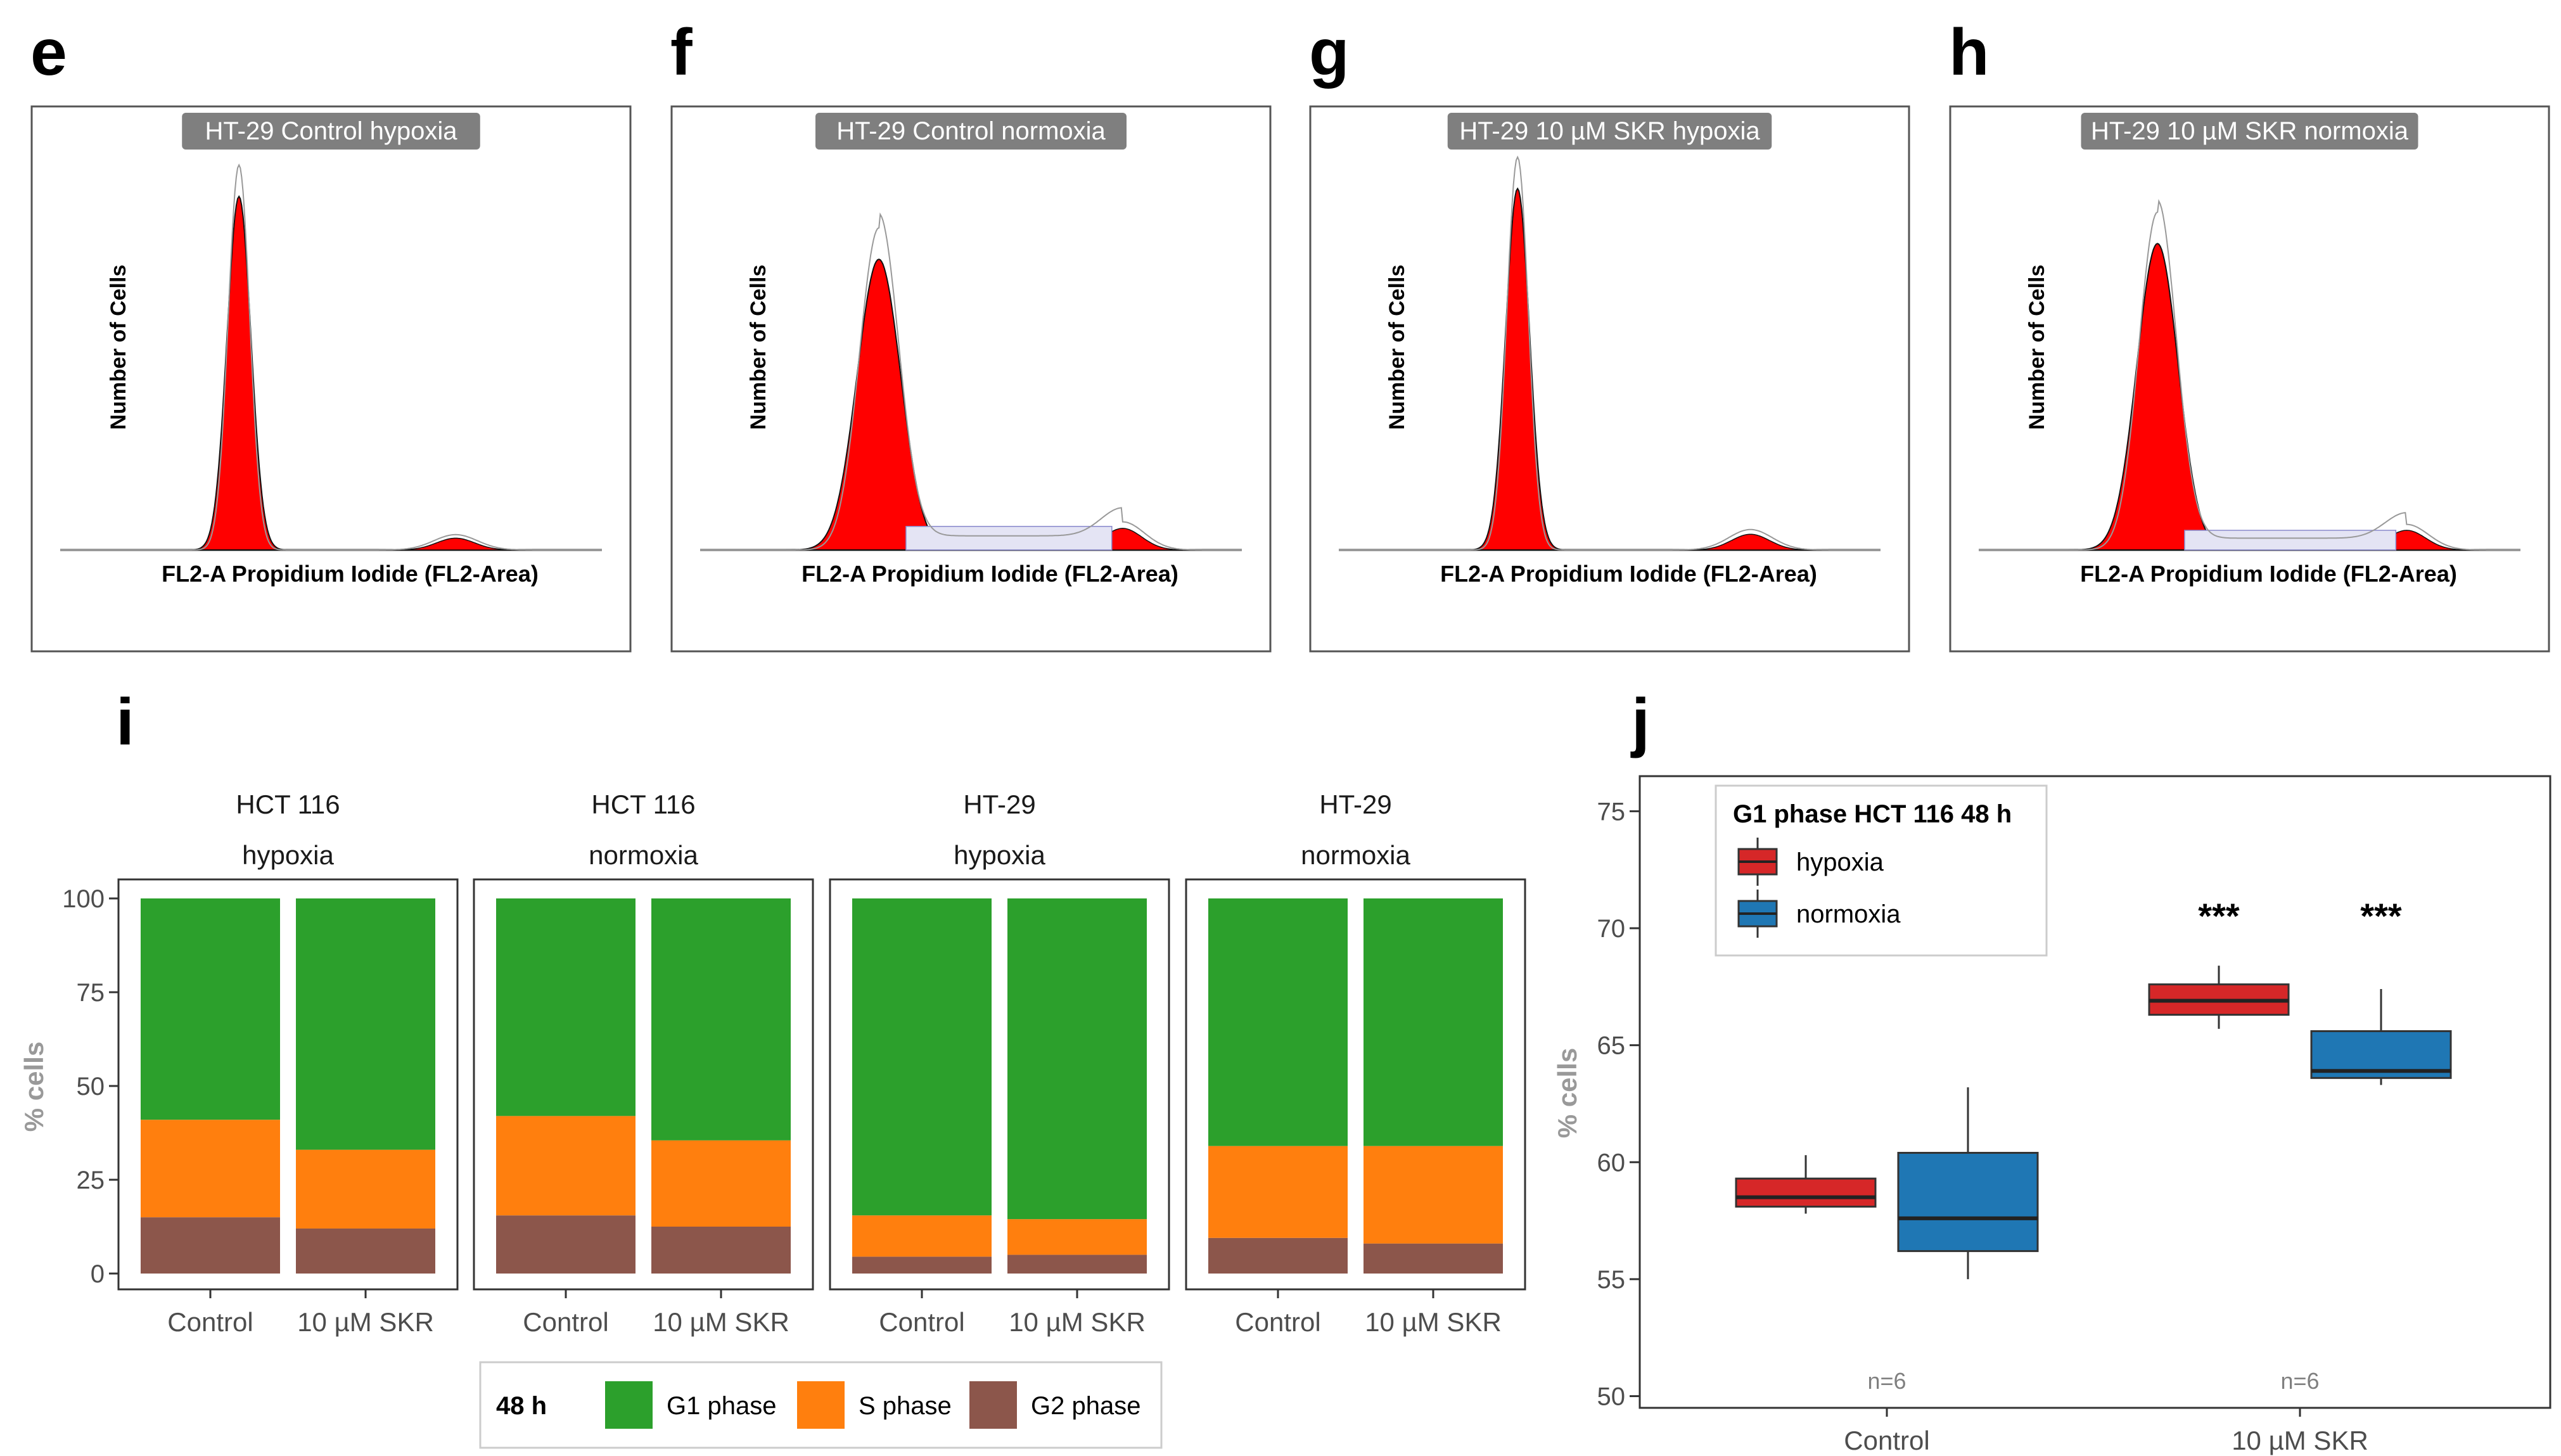 The height and width of the screenshot is (1456, 2561). I want to click on legend-item-label: G2 phase, so click(1085, 1406).